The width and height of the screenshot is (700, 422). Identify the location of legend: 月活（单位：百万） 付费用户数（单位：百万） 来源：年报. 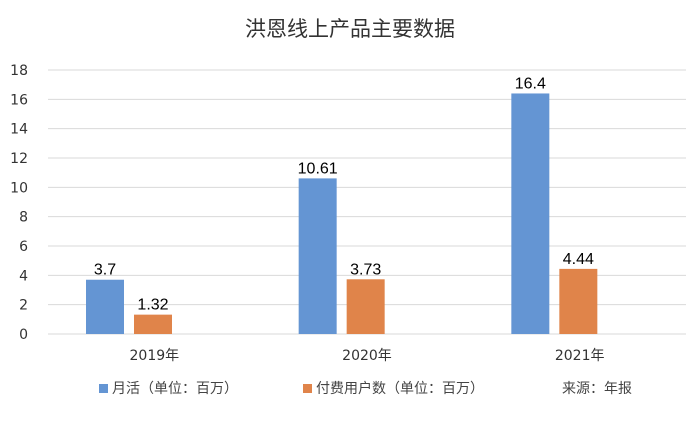
(365, 388).